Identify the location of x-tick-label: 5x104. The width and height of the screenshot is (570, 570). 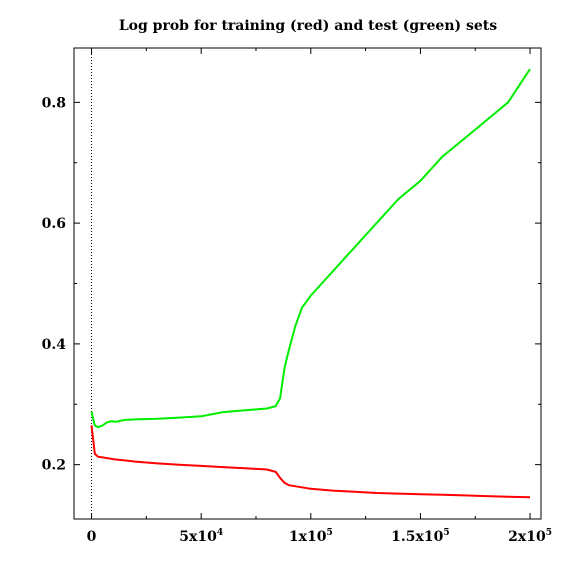
(201, 536).